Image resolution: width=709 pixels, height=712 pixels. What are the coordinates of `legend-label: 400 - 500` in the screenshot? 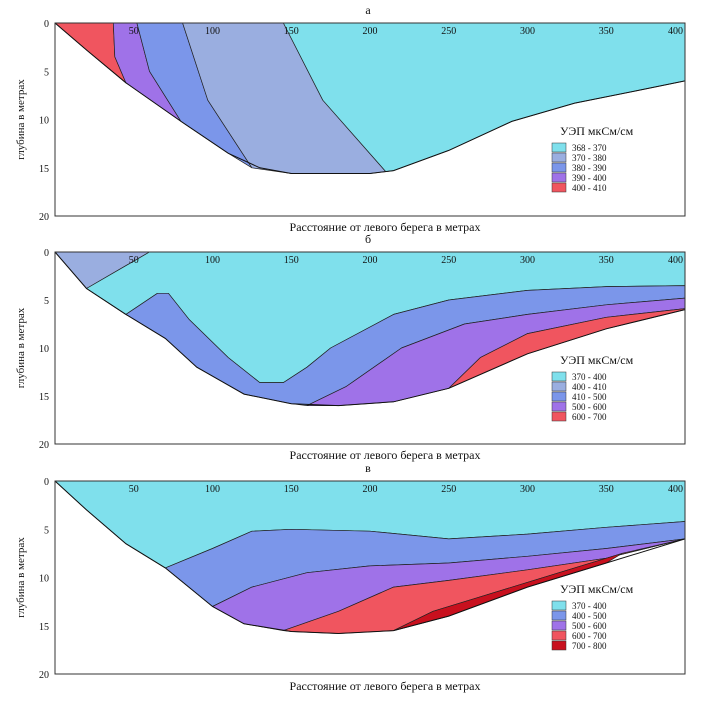 It's located at (589, 616).